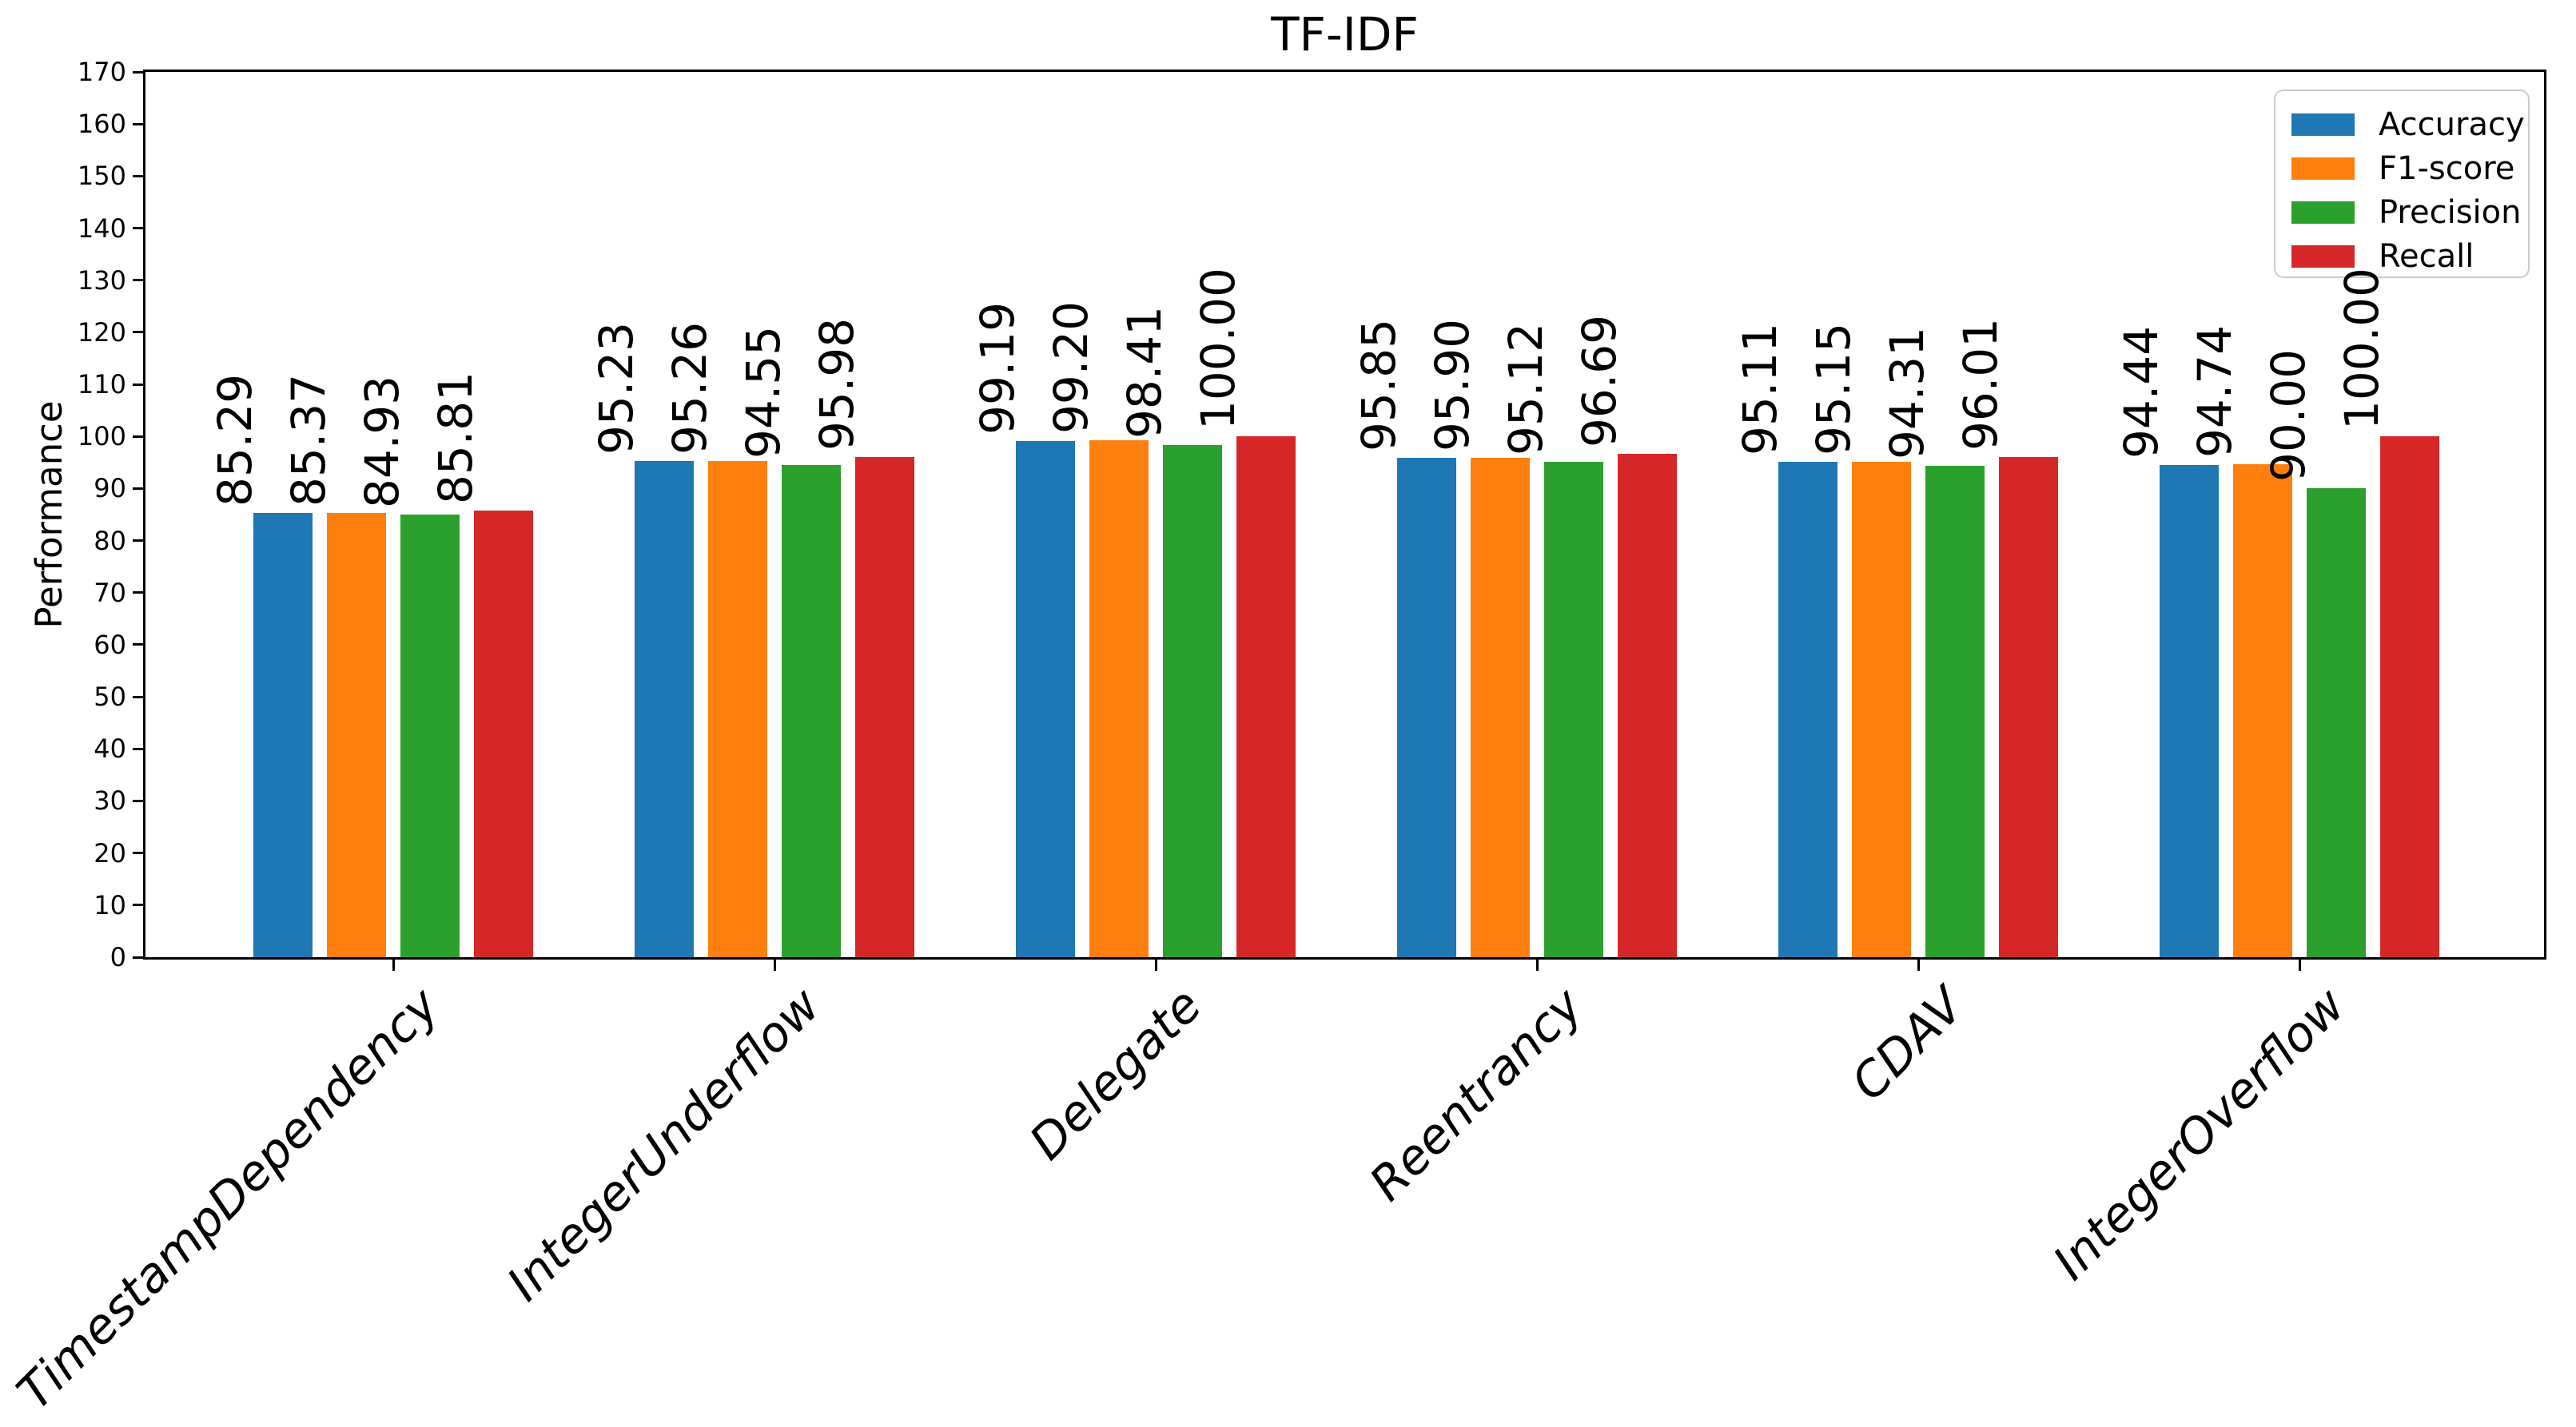  I want to click on bar-f1-score-integerunderflow, so click(738, 709).